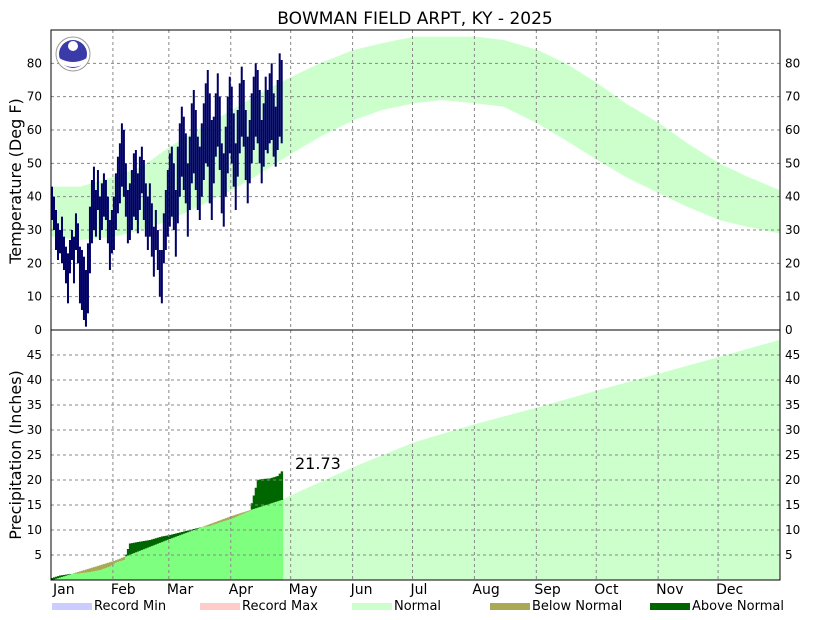  What do you see at coordinates (670, 606) in the screenshot?
I see `legend-swatch` at bounding box center [670, 606].